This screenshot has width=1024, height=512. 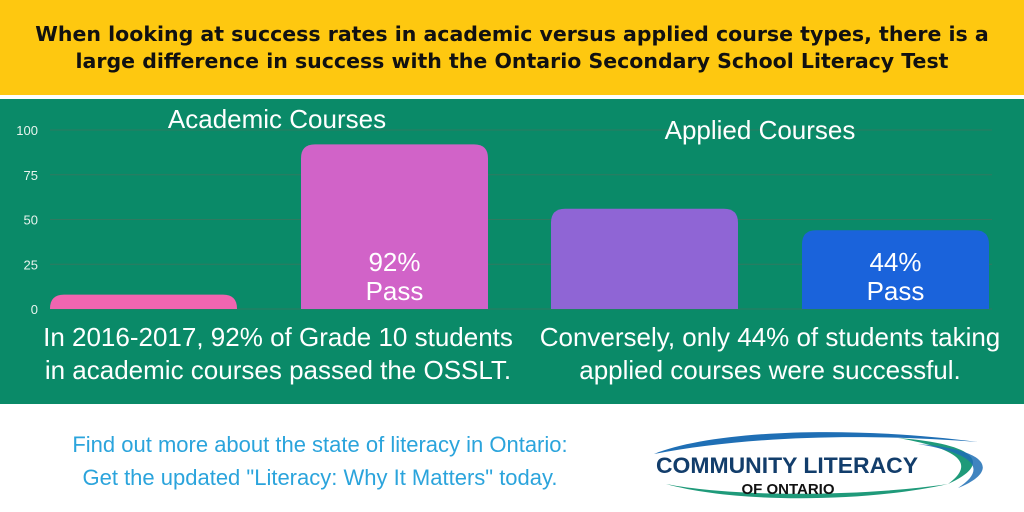 What do you see at coordinates (31, 264) in the screenshot?
I see `y-tick-label: 25` at bounding box center [31, 264].